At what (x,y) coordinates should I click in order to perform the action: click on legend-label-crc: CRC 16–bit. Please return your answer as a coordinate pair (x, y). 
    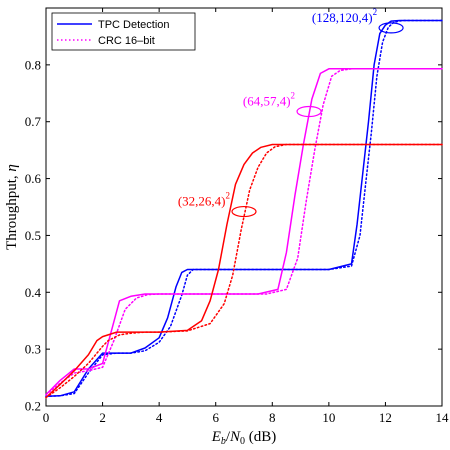
    Looking at the image, I should click on (126, 41).